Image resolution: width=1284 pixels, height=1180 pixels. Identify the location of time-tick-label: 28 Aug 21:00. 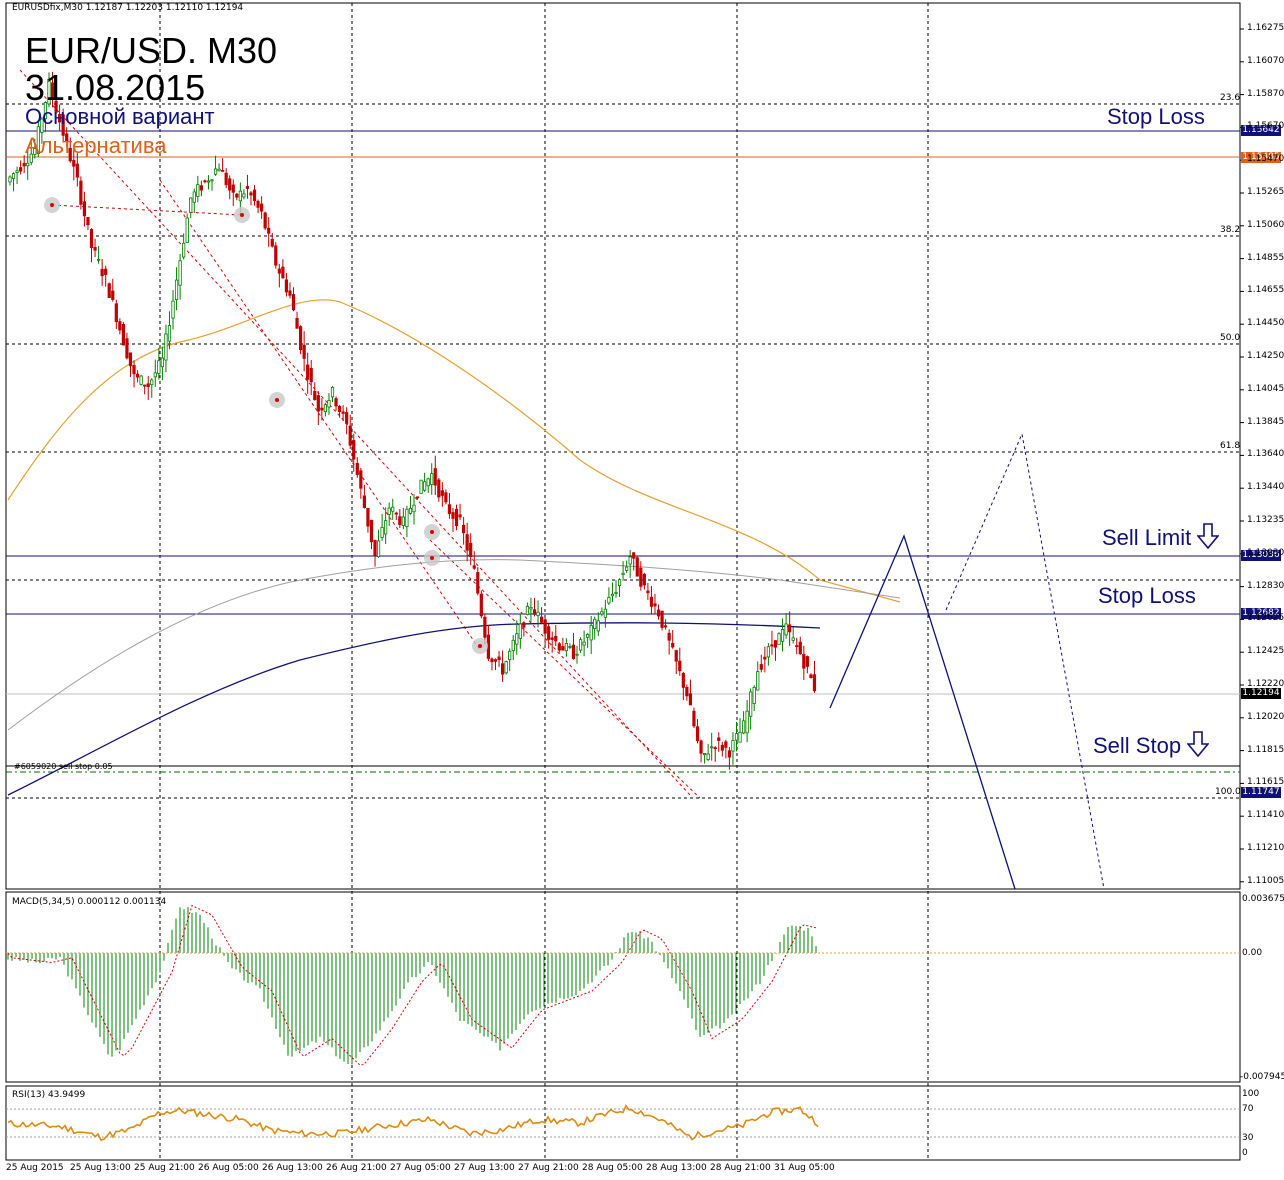
(740, 1168).